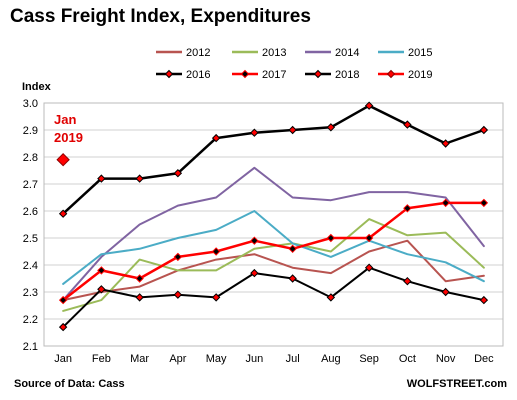 This screenshot has height=400, width=517. What do you see at coordinates (101, 359) in the screenshot?
I see `x-tick-label: Feb` at bounding box center [101, 359].